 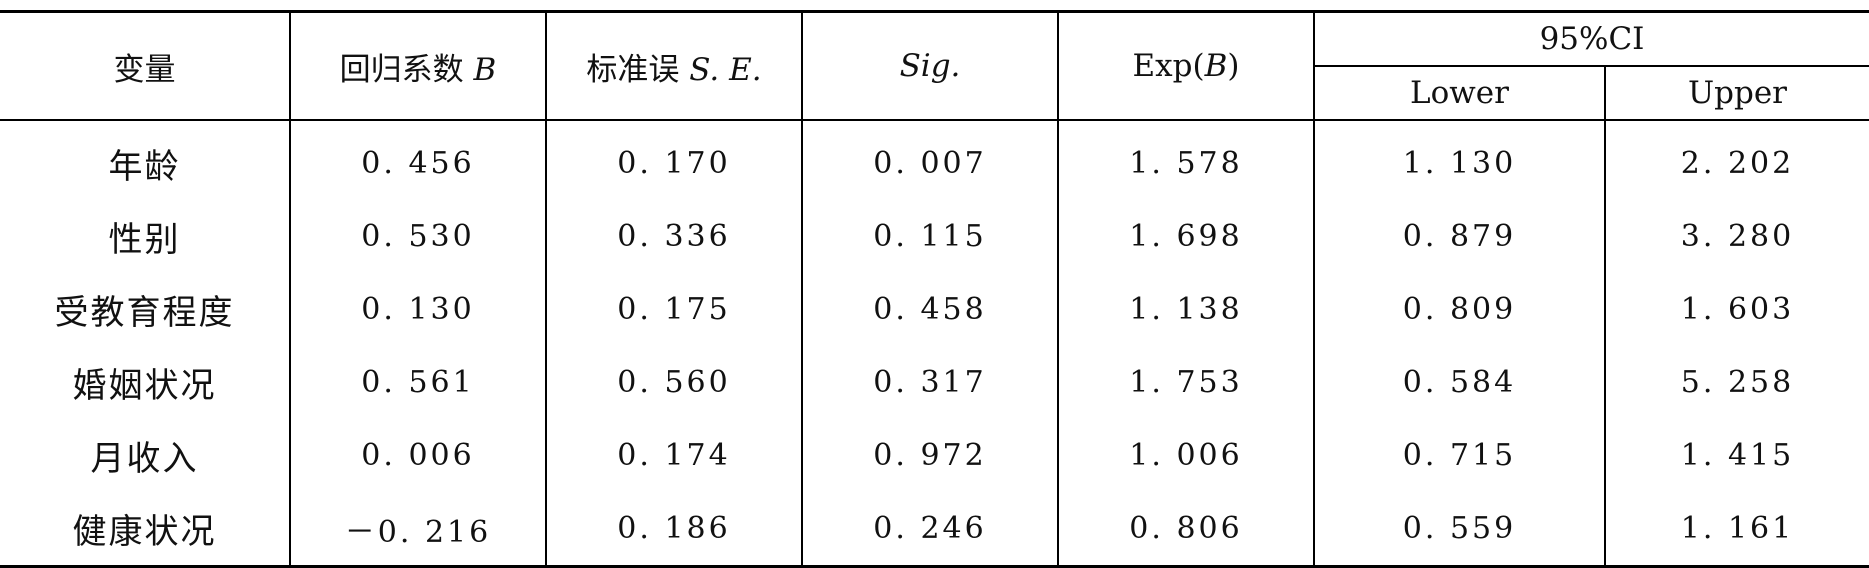 What do you see at coordinates (725, 69) in the screenshot?
I see `header-standard-error-symbol: S. E.` at bounding box center [725, 69].